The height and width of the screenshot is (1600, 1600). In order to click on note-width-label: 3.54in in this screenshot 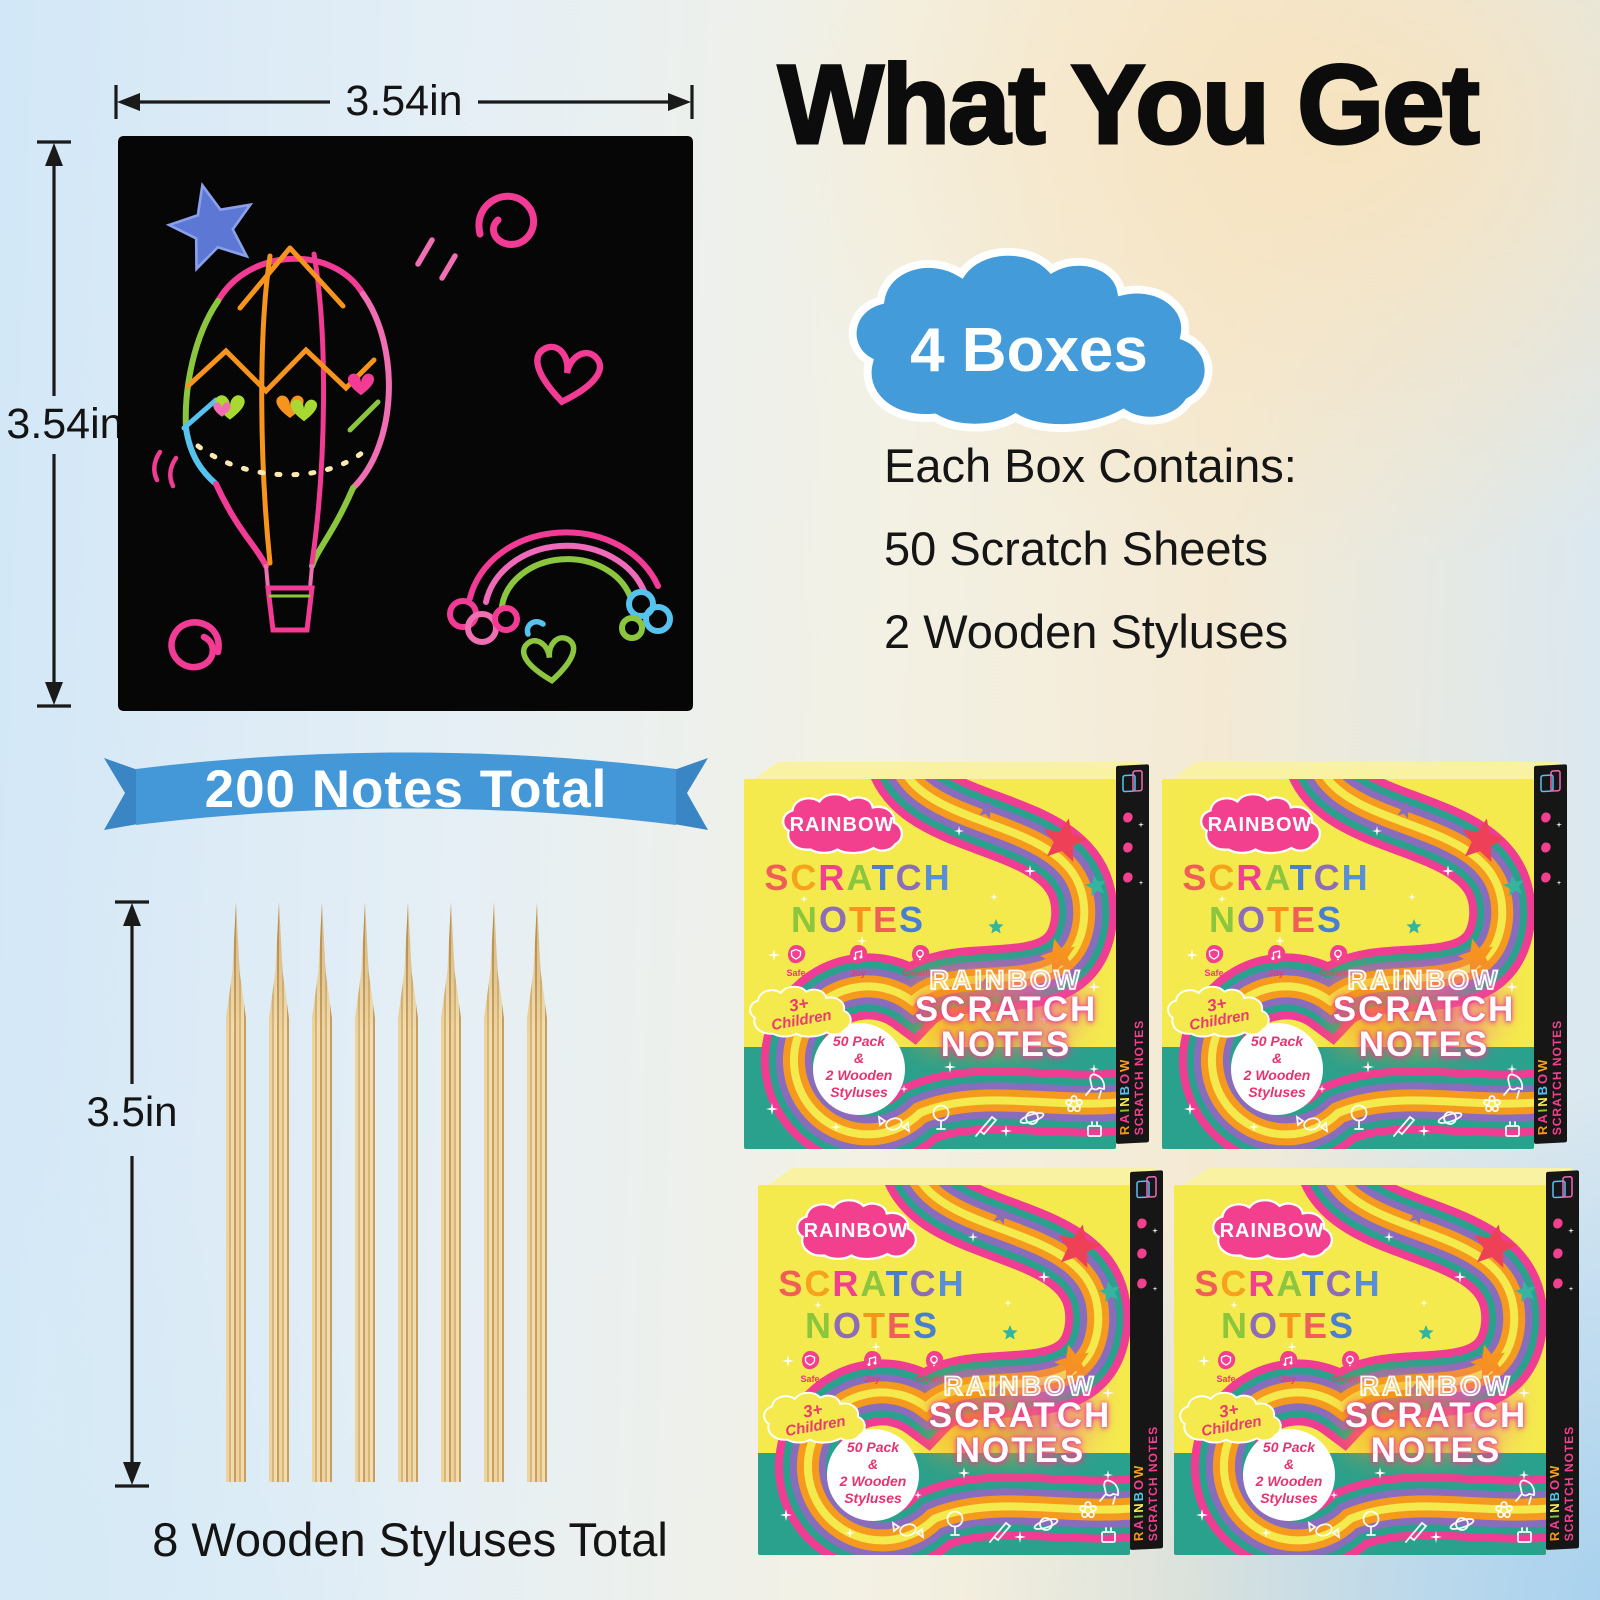, I will do `click(404, 101)`.